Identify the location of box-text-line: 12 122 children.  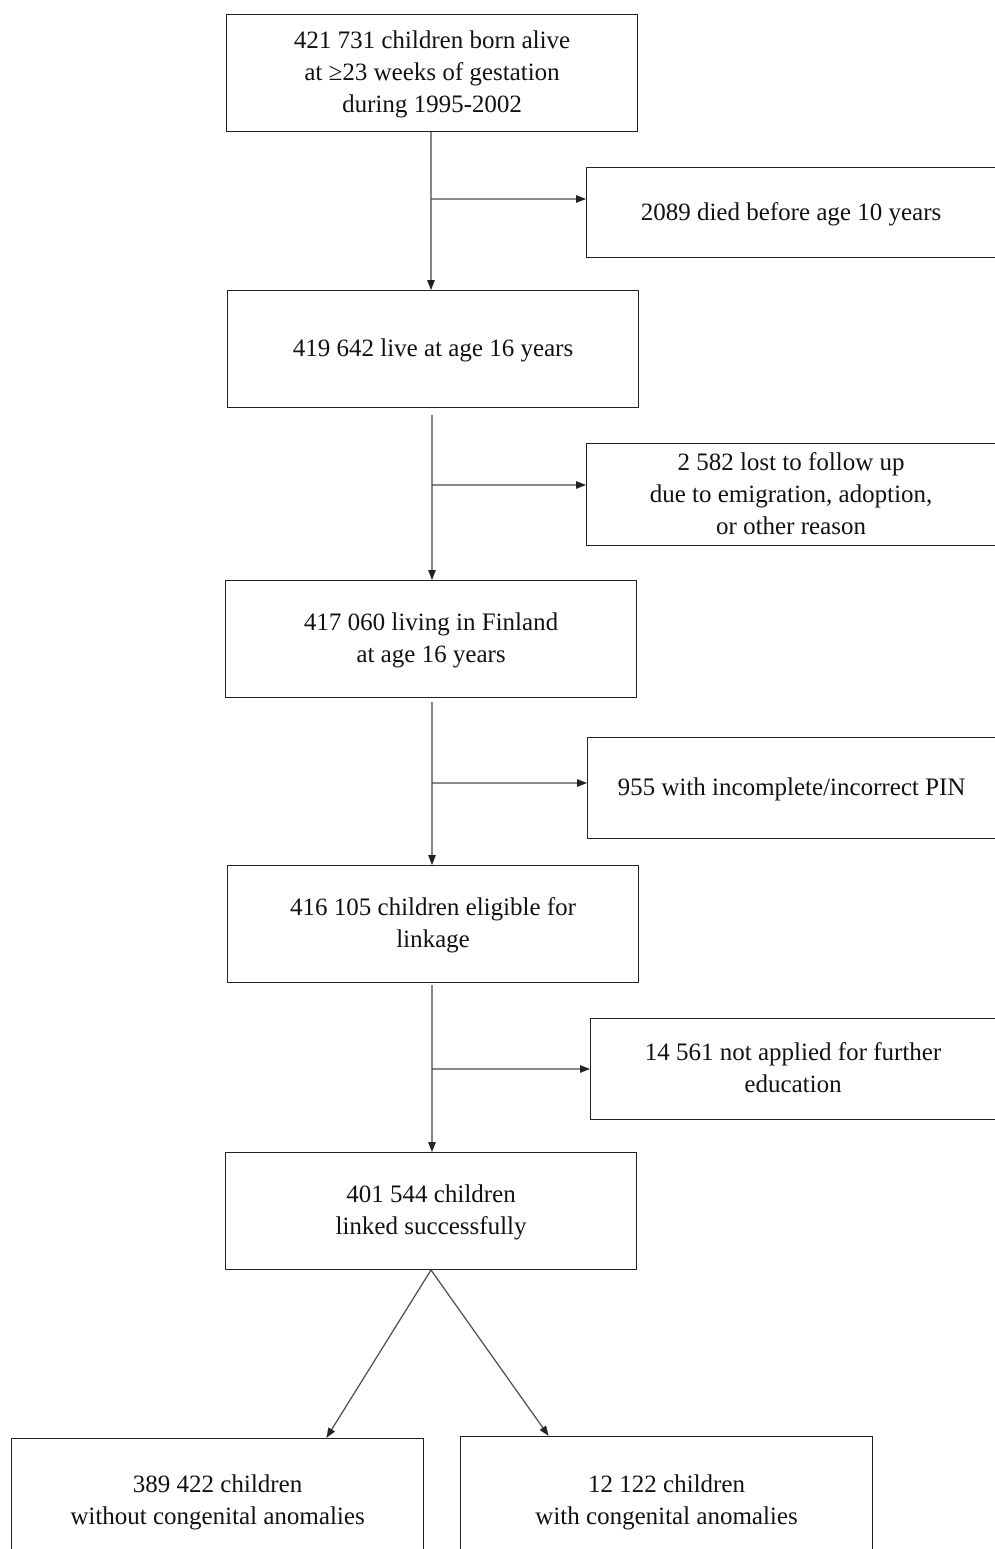
(666, 1484).